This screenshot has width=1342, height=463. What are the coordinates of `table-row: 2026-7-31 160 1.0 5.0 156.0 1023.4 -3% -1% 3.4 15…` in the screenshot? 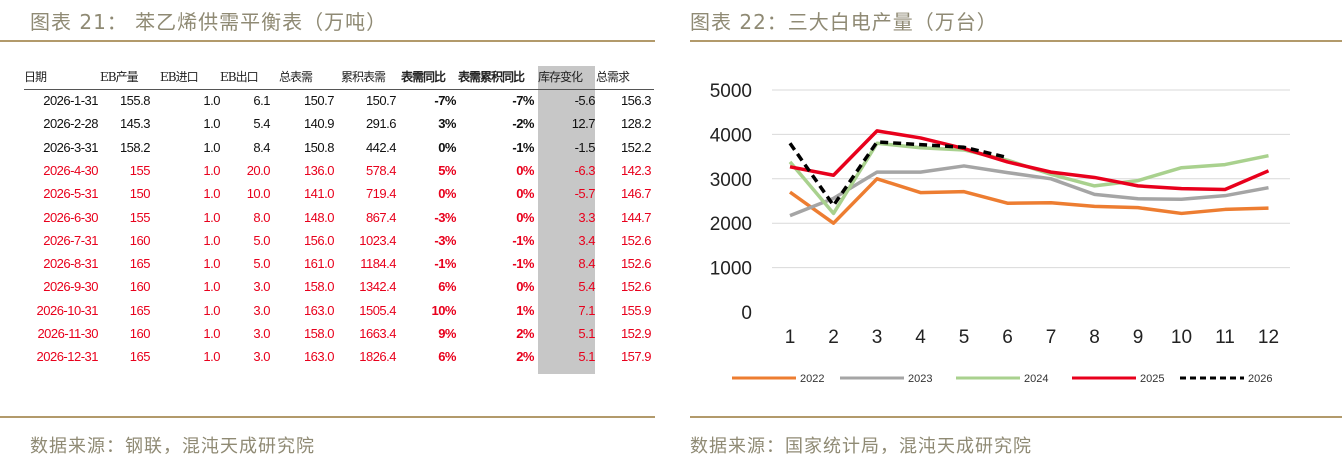 It's located at (340, 241).